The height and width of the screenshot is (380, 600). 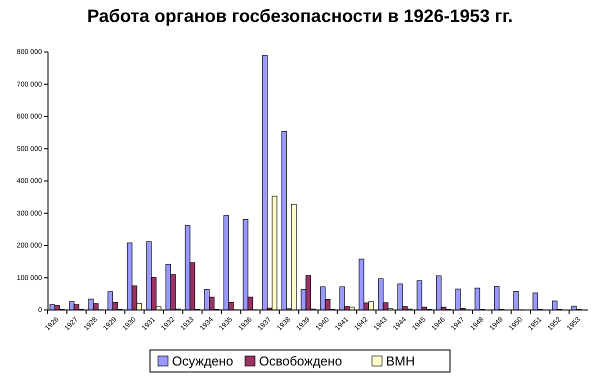 What do you see at coordinates (300, 361) in the screenshot?
I see `legend-label: Освобождено` at bounding box center [300, 361].